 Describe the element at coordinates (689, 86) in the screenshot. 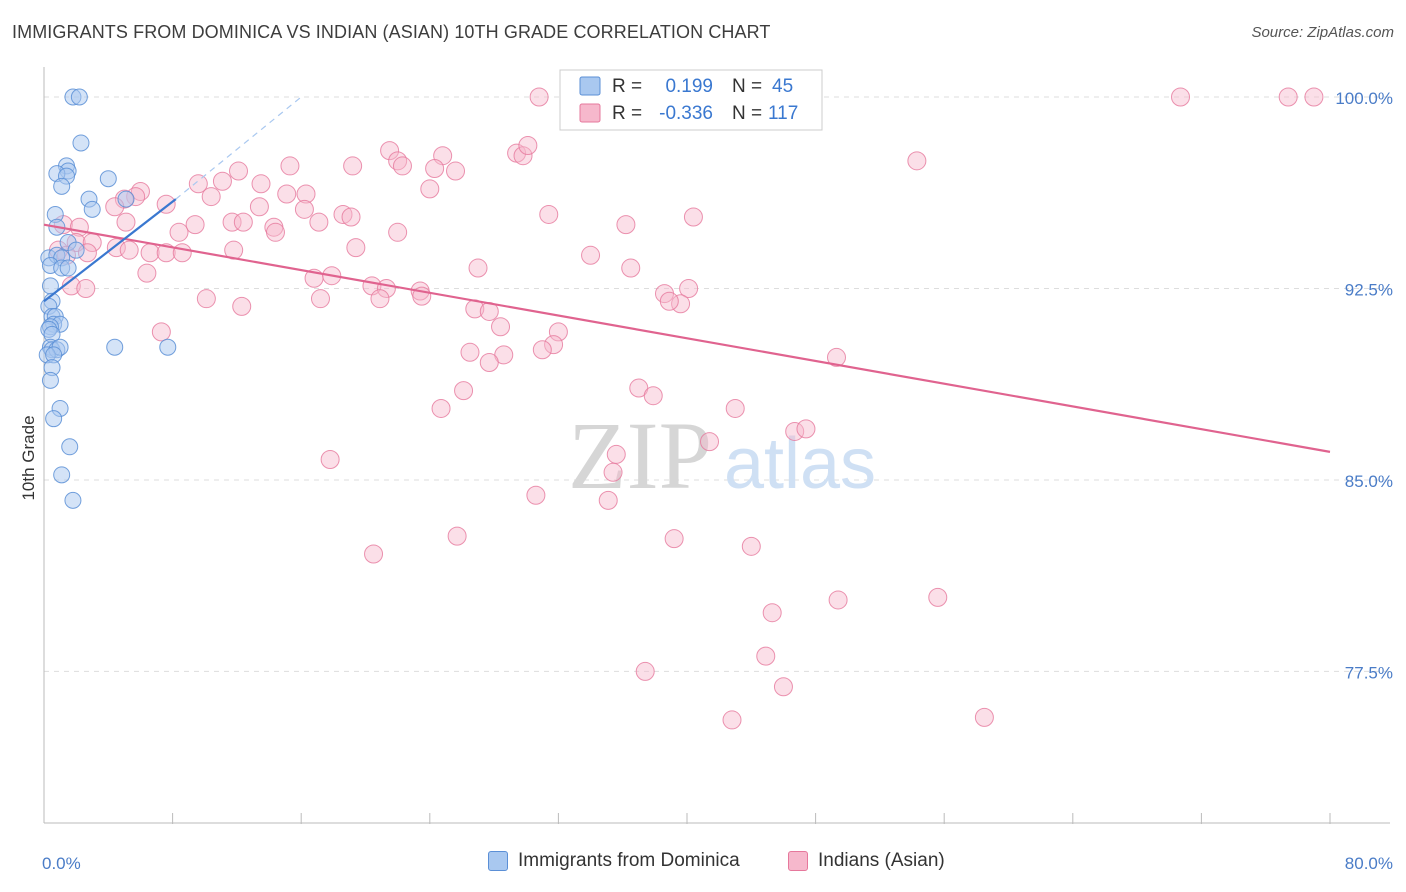

I see `legend-r-value-1: 0.199` at that location.